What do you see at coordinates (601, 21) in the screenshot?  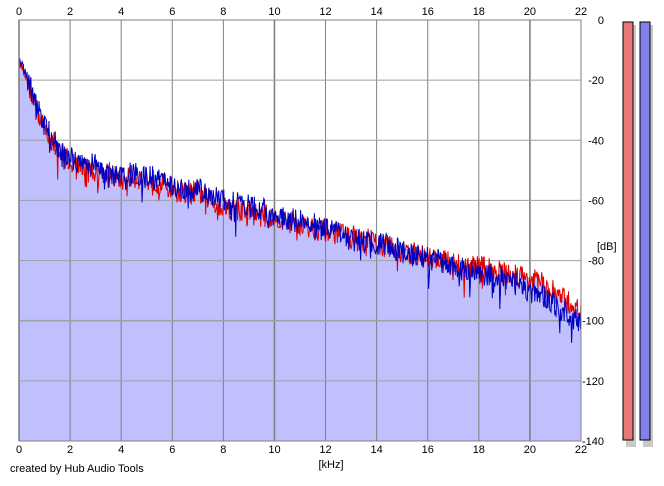 I see `y-tick-label: 0` at bounding box center [601, 21].